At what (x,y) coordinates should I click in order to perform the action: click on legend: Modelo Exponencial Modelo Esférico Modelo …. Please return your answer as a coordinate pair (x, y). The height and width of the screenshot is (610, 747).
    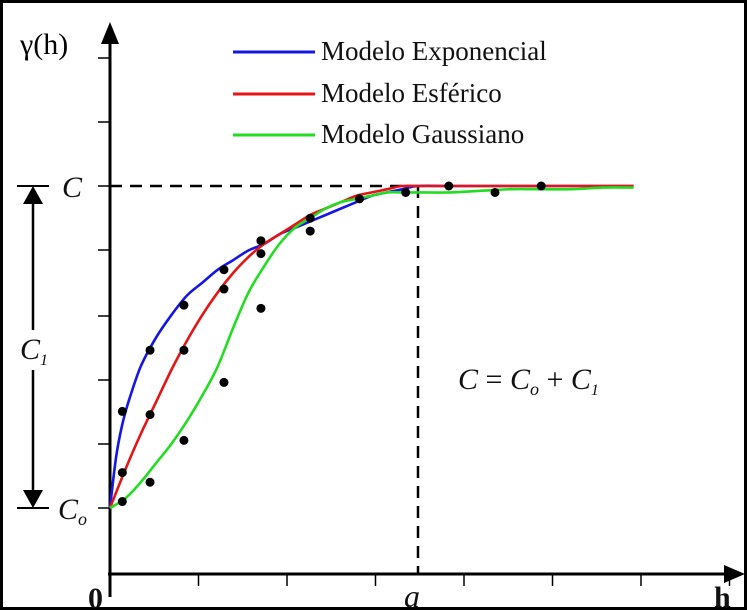
    Looking at the image, I should click on (390, 92).